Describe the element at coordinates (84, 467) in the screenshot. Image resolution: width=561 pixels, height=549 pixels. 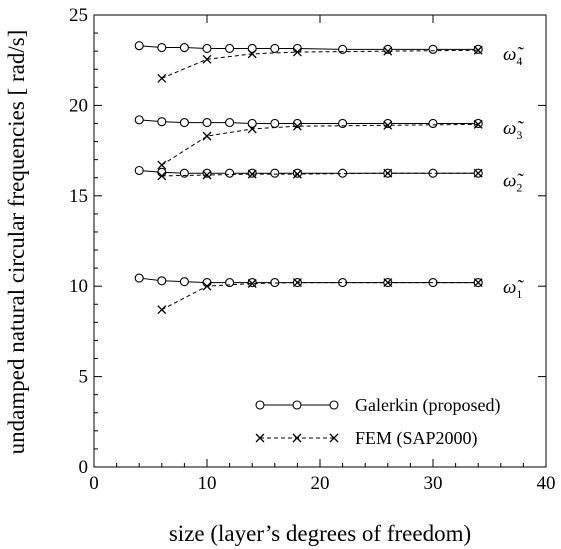
I see `y-tick-label: 0` at that location.